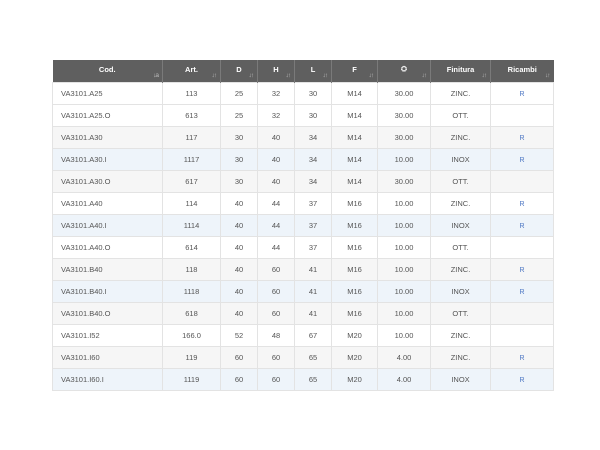 This screenshot has height=450, width=600. Describe the element at coordinates (191, 93) in the screenshot. I see `cell-art: 113` at that location.